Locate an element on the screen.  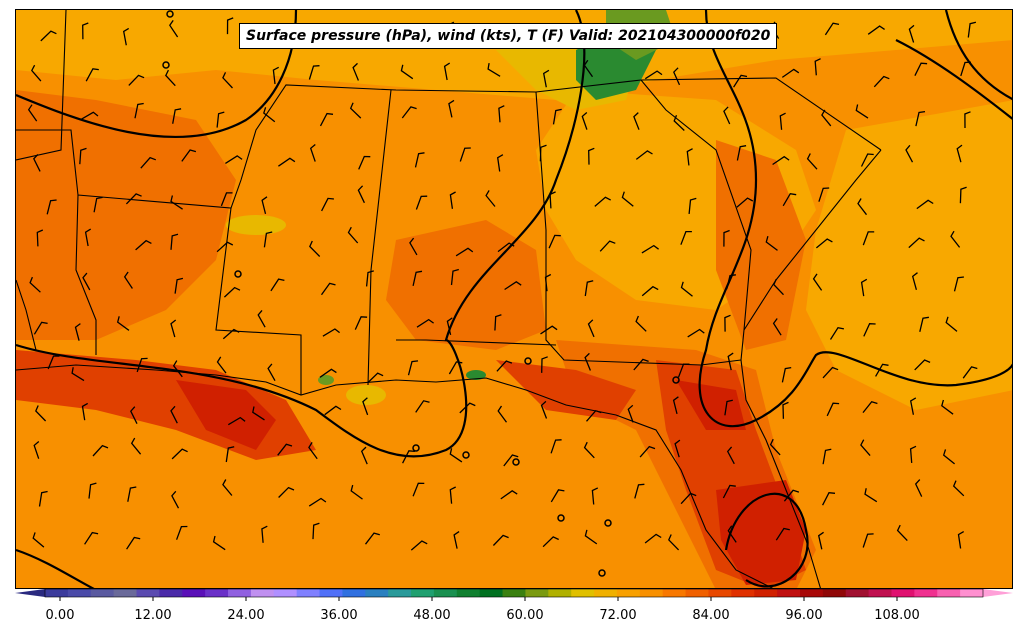
colorbar-over-extension is located at coordinates (998, 593).